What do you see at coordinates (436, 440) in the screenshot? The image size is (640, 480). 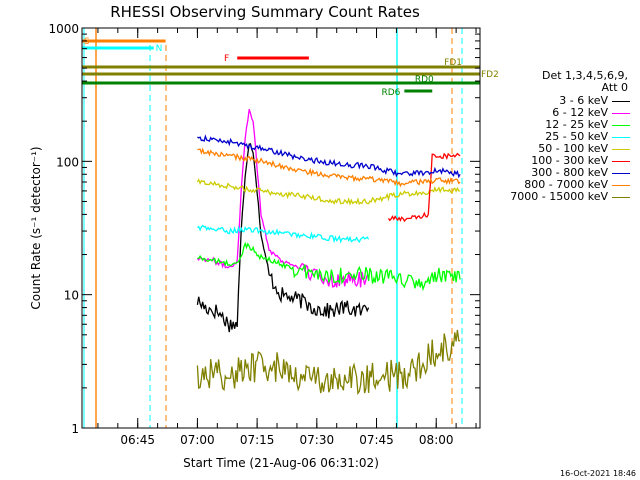 I see `x-tick-label: 08:00` at bounding box center [436, 440].